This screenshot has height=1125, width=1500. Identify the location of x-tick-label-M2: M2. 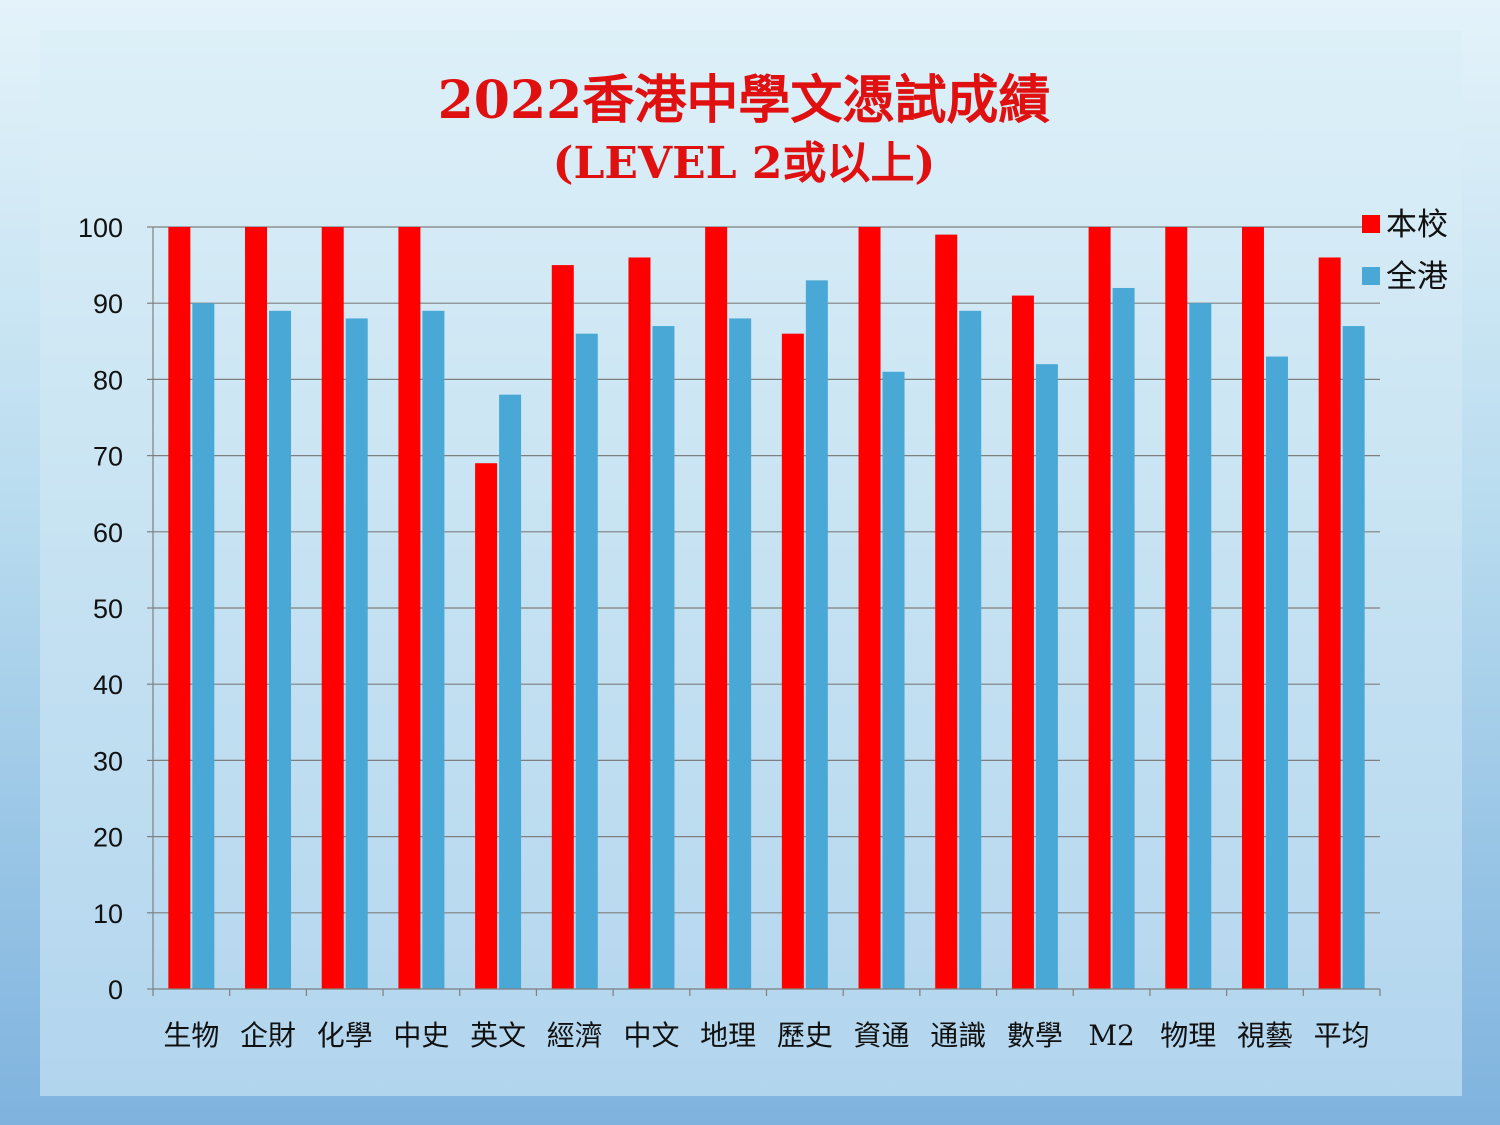
(1111, 1035).